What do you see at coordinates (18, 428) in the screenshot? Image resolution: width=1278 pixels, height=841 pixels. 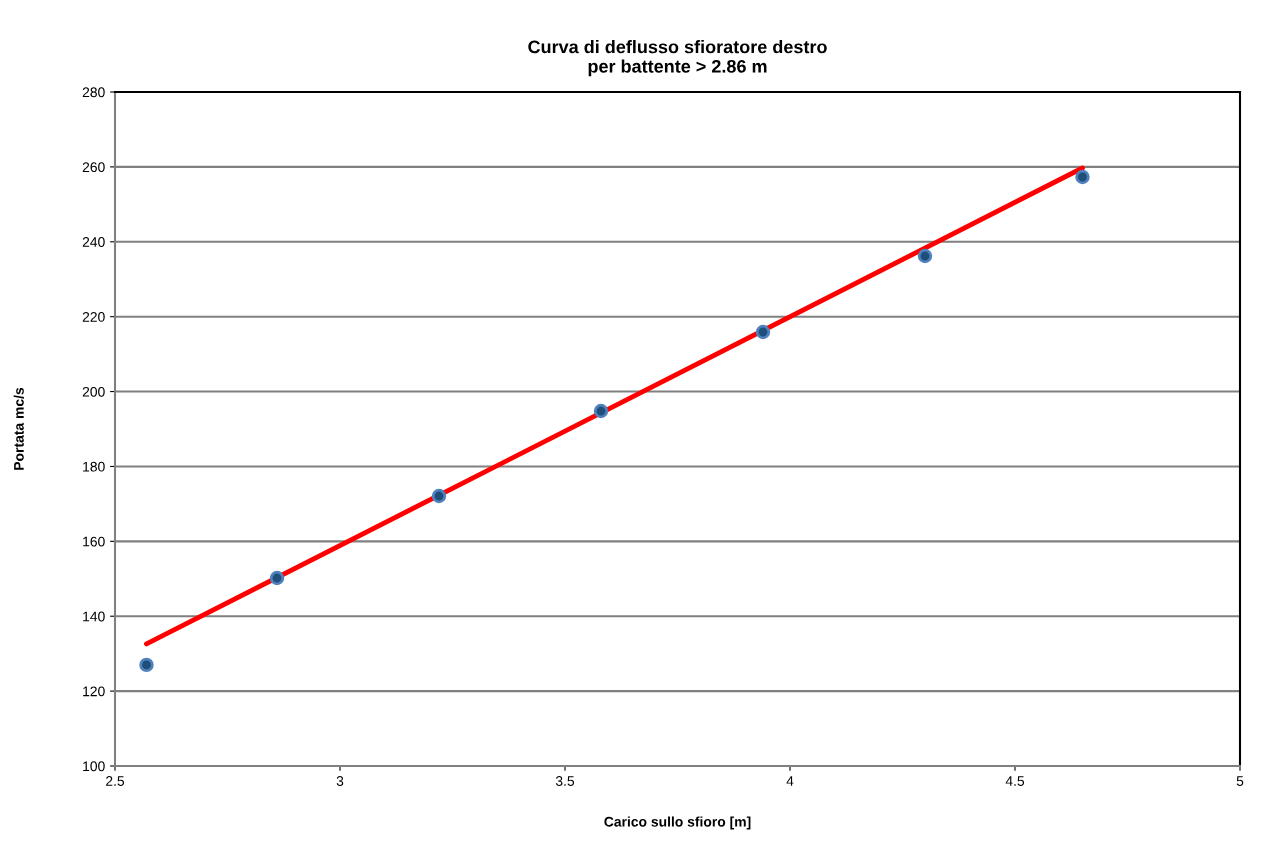 I see `y-axis-title: Portata mc/s` at bounding box center [18, 428].